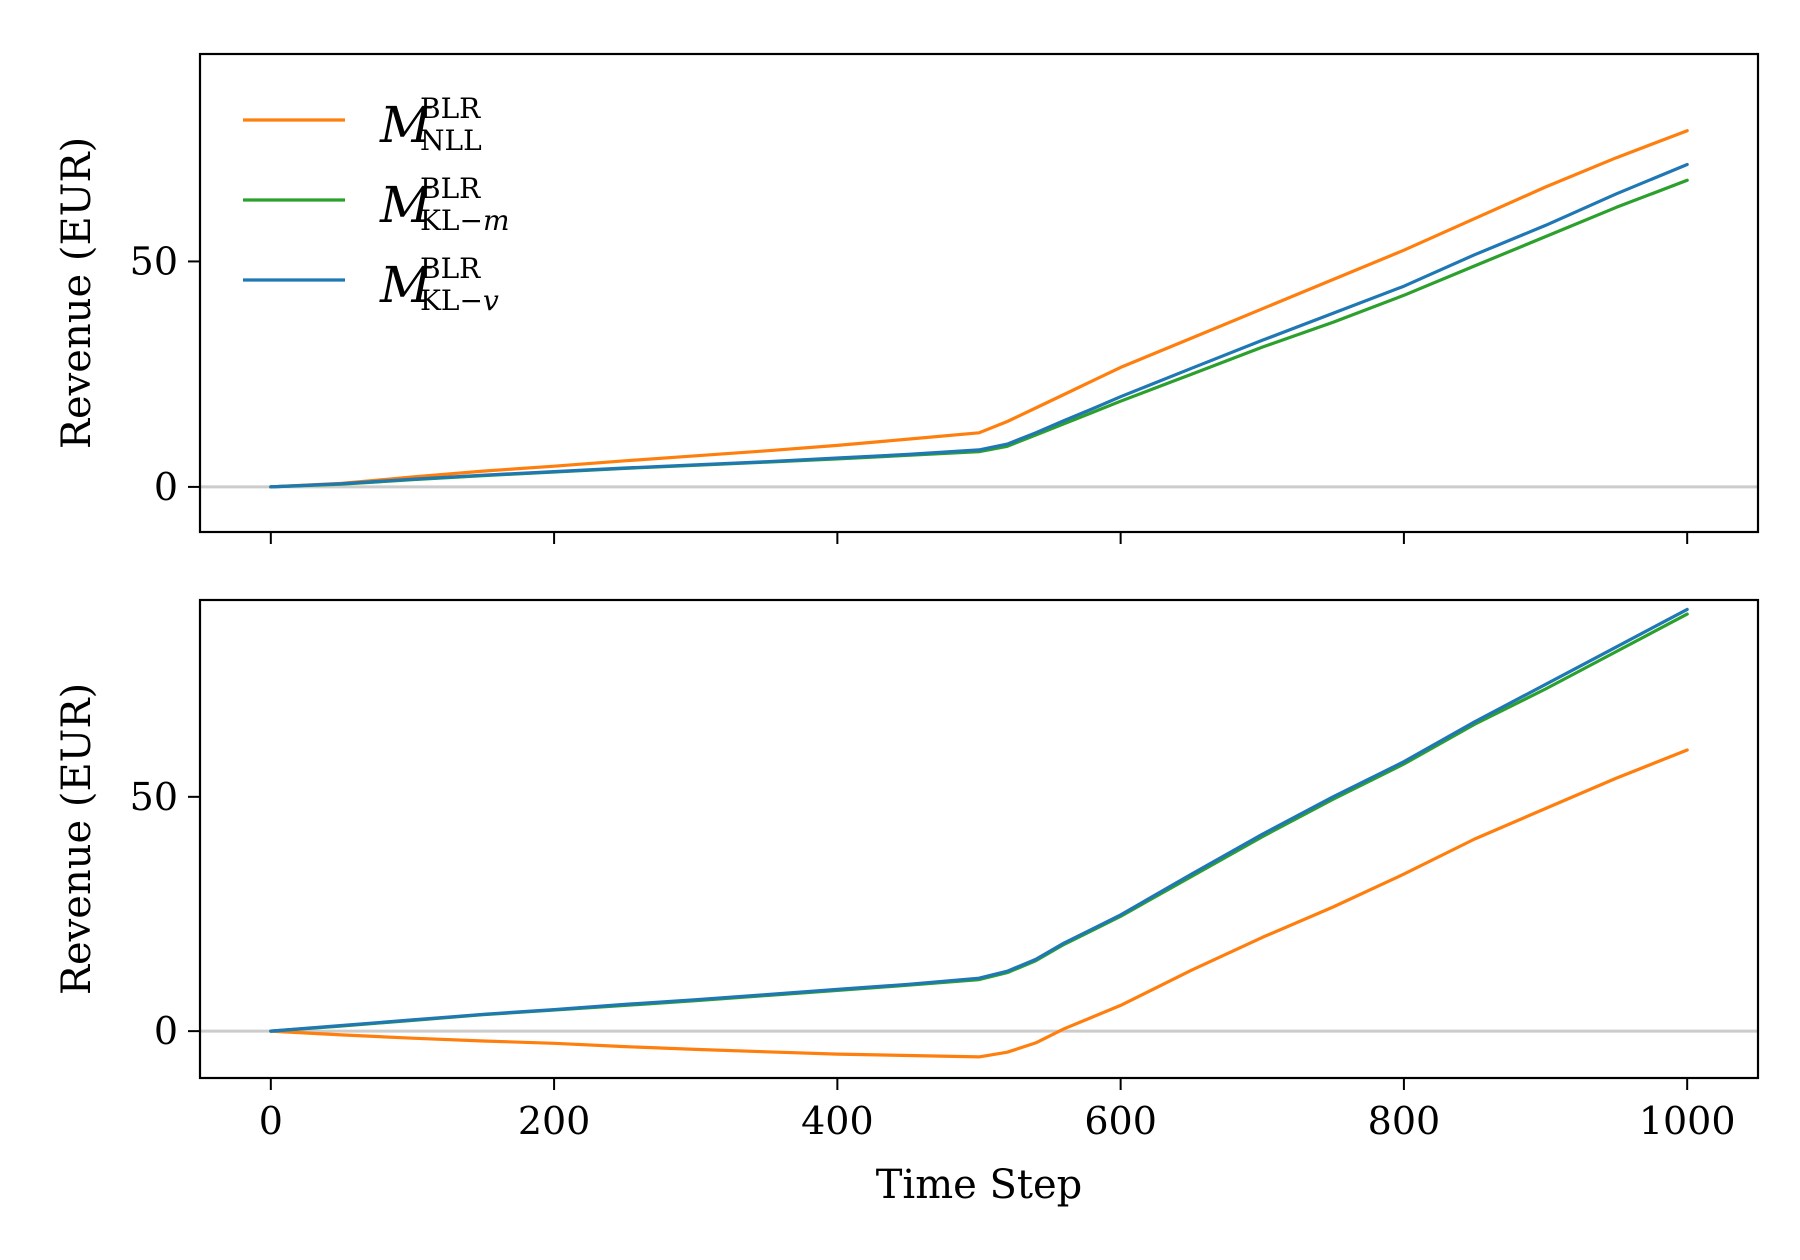  What do you see at coordinates (451, 140) in the screenshot?
I see `legend-subscript: NLL` at bounding box center [451, 140].